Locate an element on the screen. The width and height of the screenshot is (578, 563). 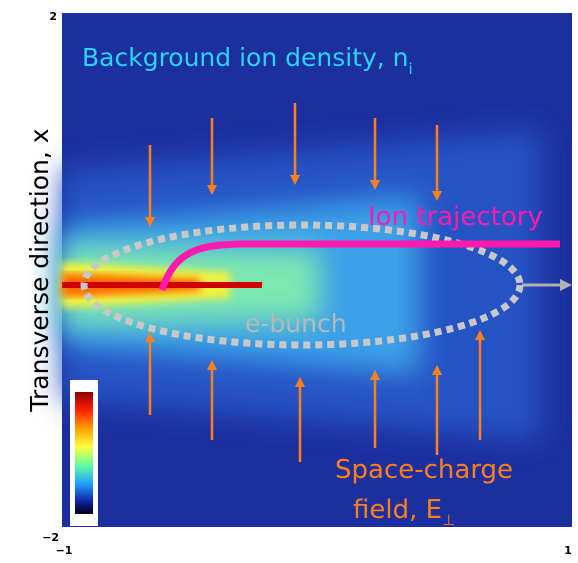
x-tick-label: 1 is located at coordinates (568, 550).